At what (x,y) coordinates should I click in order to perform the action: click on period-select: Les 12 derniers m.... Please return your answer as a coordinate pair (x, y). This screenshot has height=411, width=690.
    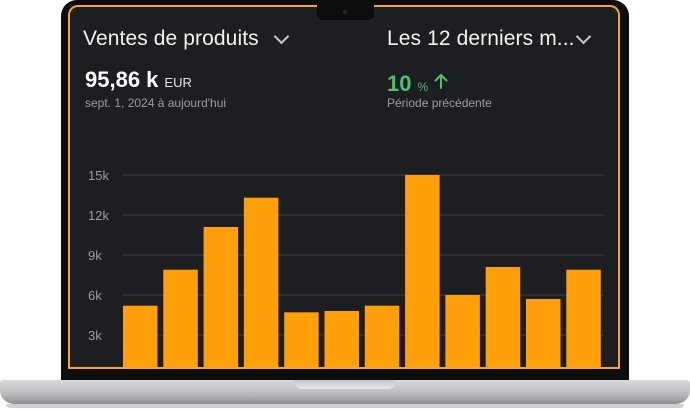
    Looking at the image, I should click on (481, 39).